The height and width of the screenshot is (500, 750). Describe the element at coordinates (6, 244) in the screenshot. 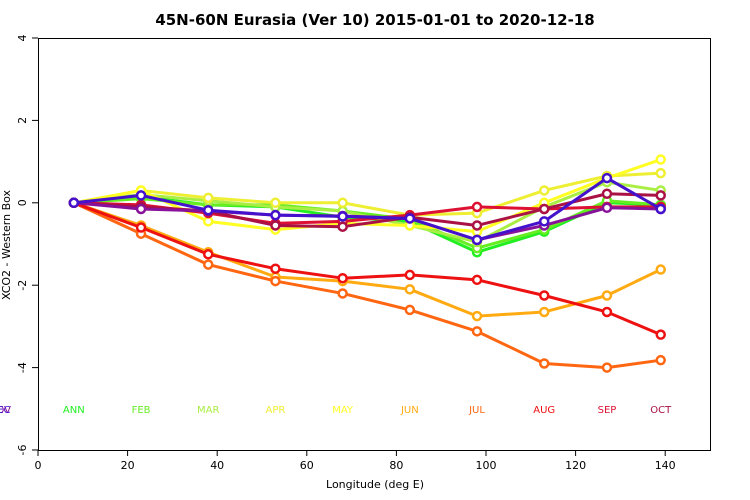

I see `y-axis-label: XCO2 - Western Box` at that location.